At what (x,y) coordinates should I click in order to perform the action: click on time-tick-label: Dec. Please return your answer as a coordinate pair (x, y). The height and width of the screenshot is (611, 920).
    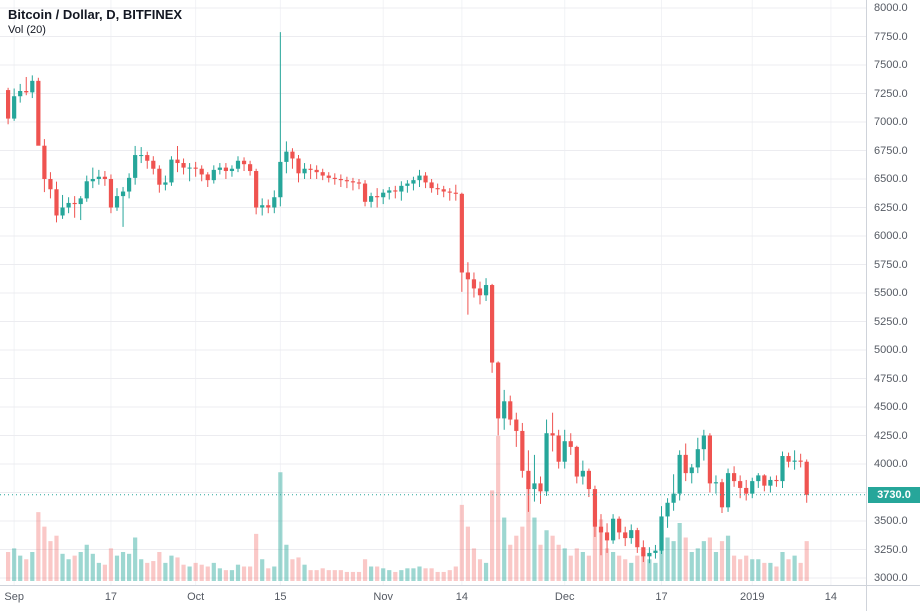
    Looking at the image, I should click on (564, 597).